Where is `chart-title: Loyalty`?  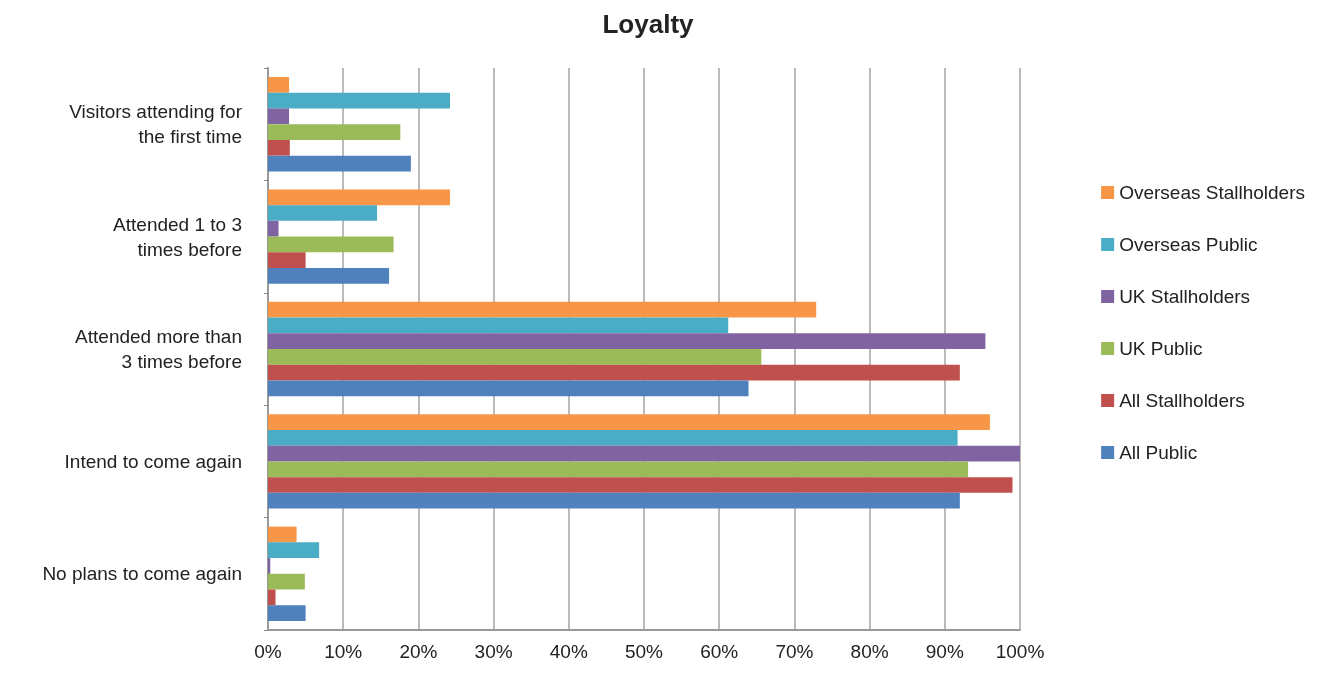
chart-title: Loyalty is located at coordinates (648, 24).